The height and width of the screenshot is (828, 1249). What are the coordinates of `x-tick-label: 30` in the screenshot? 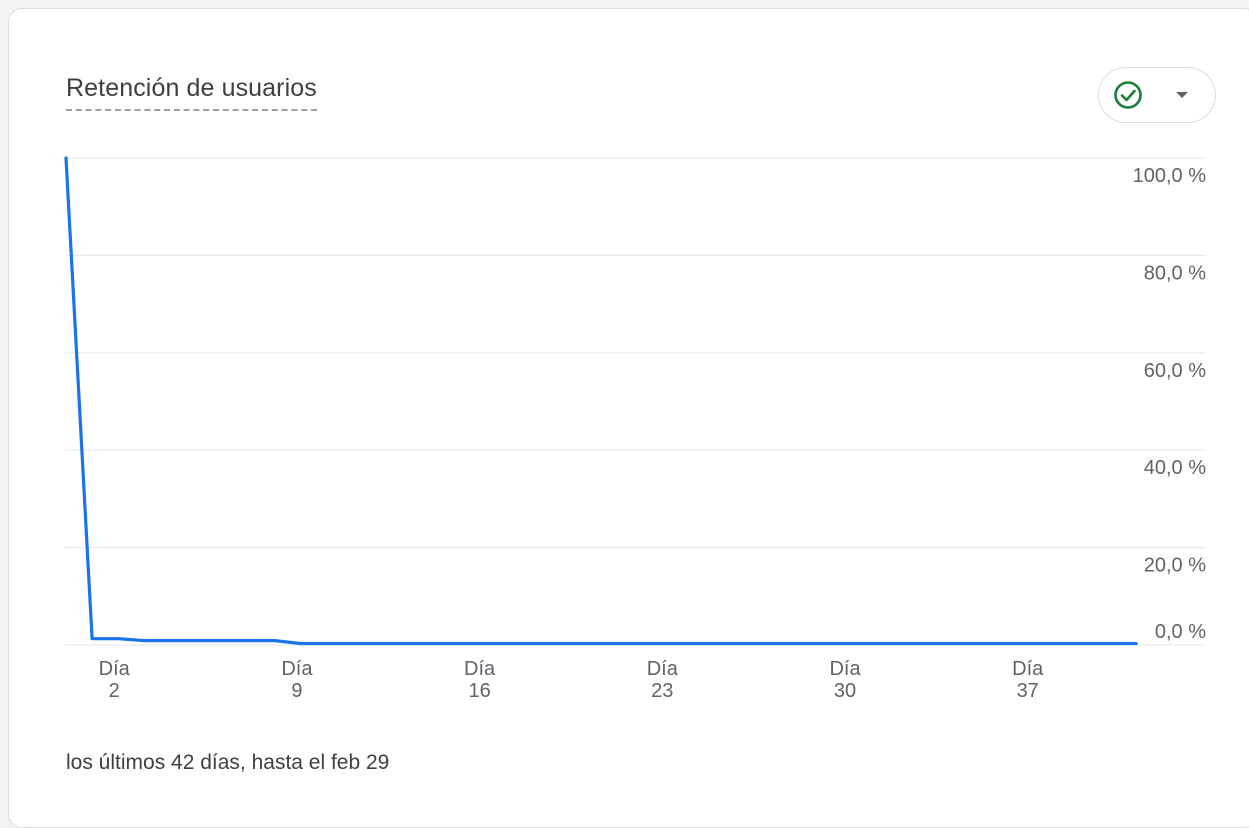 It's located at (845, 691).